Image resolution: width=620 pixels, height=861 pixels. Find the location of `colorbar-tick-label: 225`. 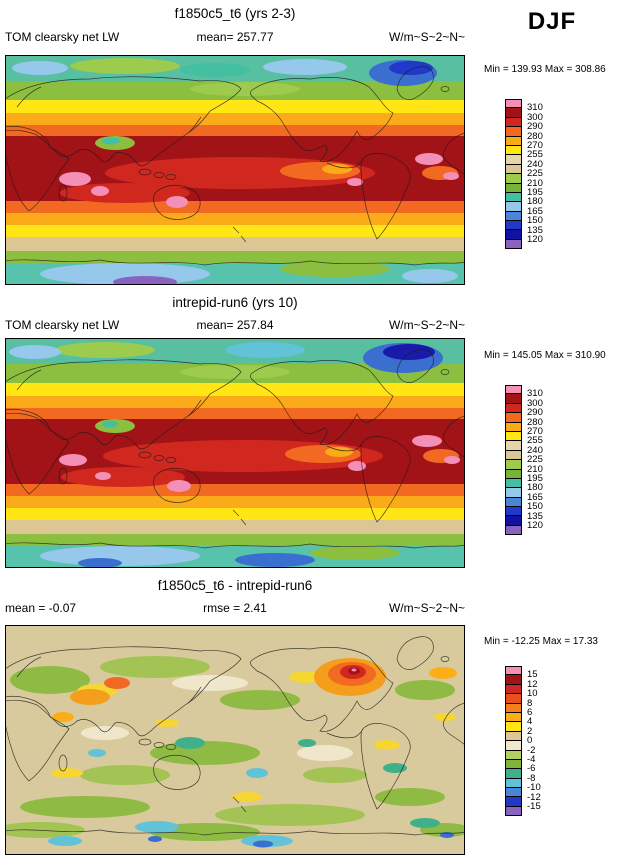

colorbar-tick-label: 225 is located at coordinates (535, 174).